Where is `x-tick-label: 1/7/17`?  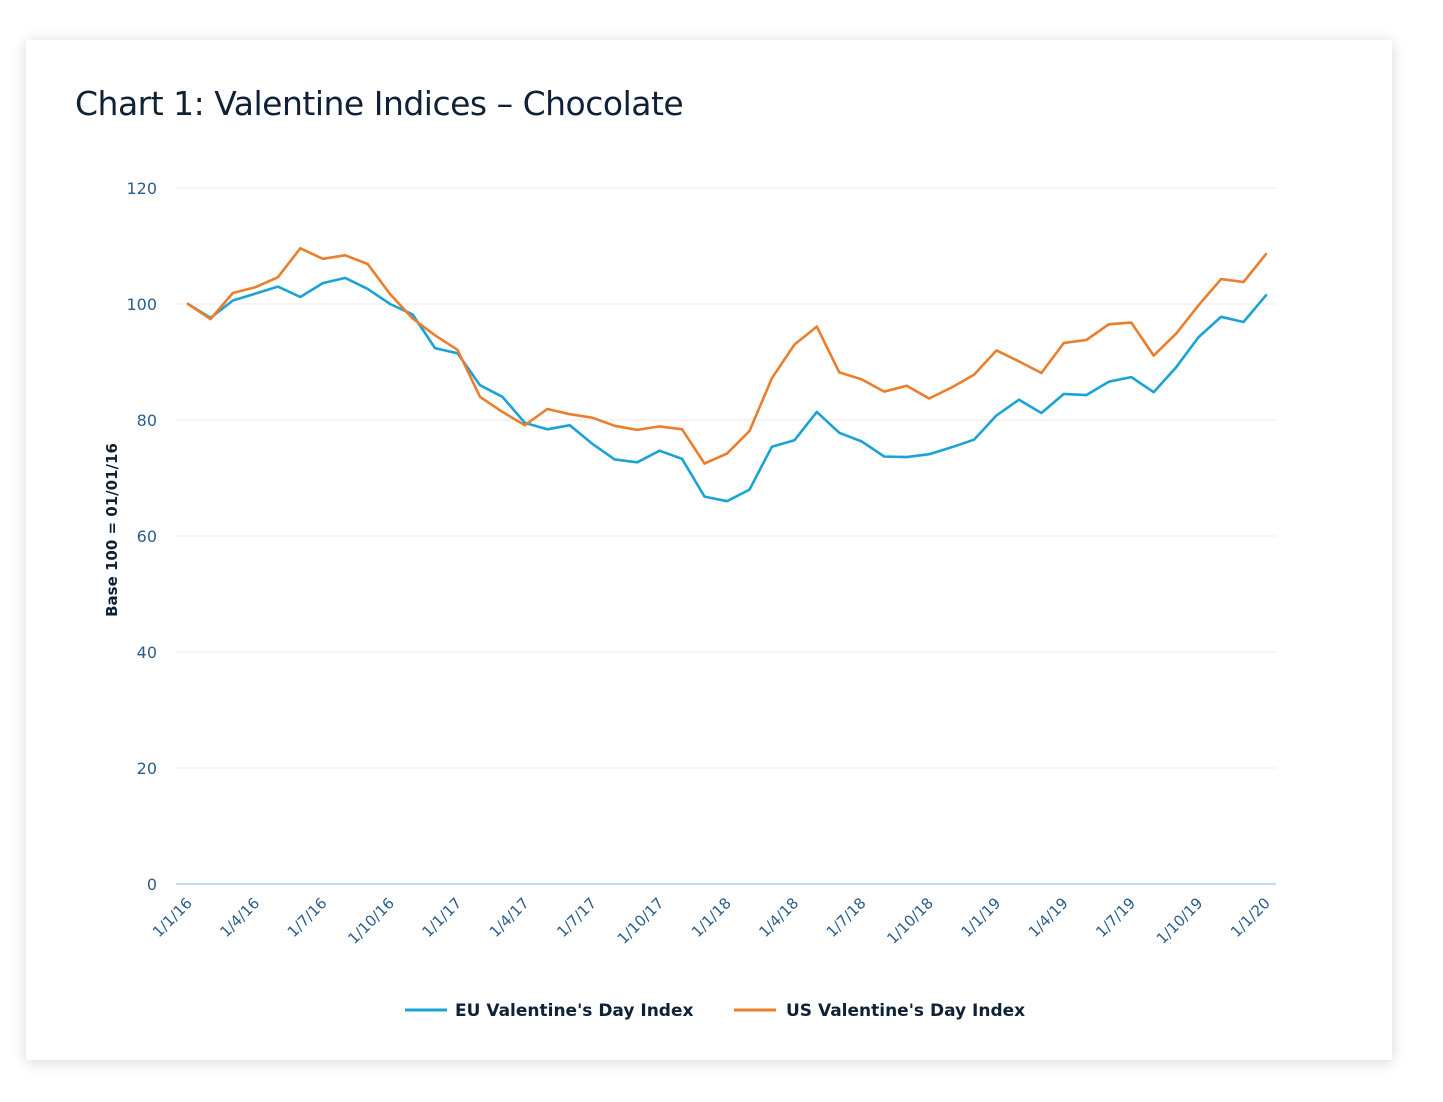 x-tick-label: 1/7/17 is located at coordinates (576, 917).